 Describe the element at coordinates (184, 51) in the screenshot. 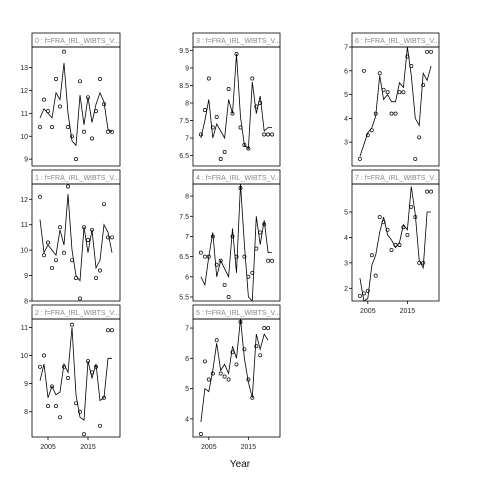

I see `y-tick-label: 9.5` at that location.